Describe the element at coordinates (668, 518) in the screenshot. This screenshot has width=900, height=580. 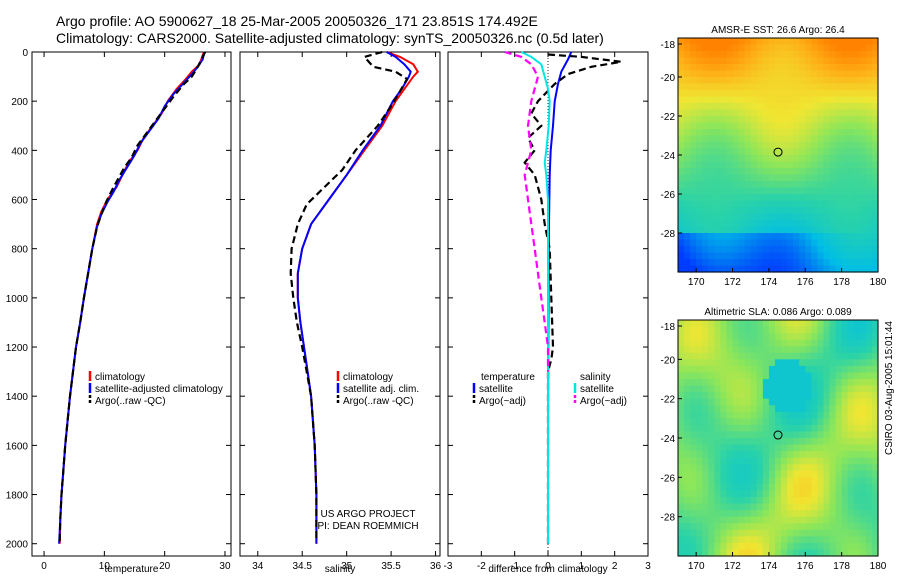
I see `map-y-tick-label: -28` at that location.